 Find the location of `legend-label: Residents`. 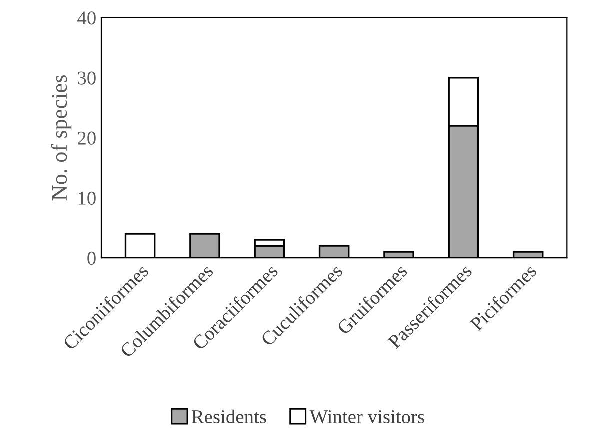

legend-label: Residents is located at coordinates (229, 417).